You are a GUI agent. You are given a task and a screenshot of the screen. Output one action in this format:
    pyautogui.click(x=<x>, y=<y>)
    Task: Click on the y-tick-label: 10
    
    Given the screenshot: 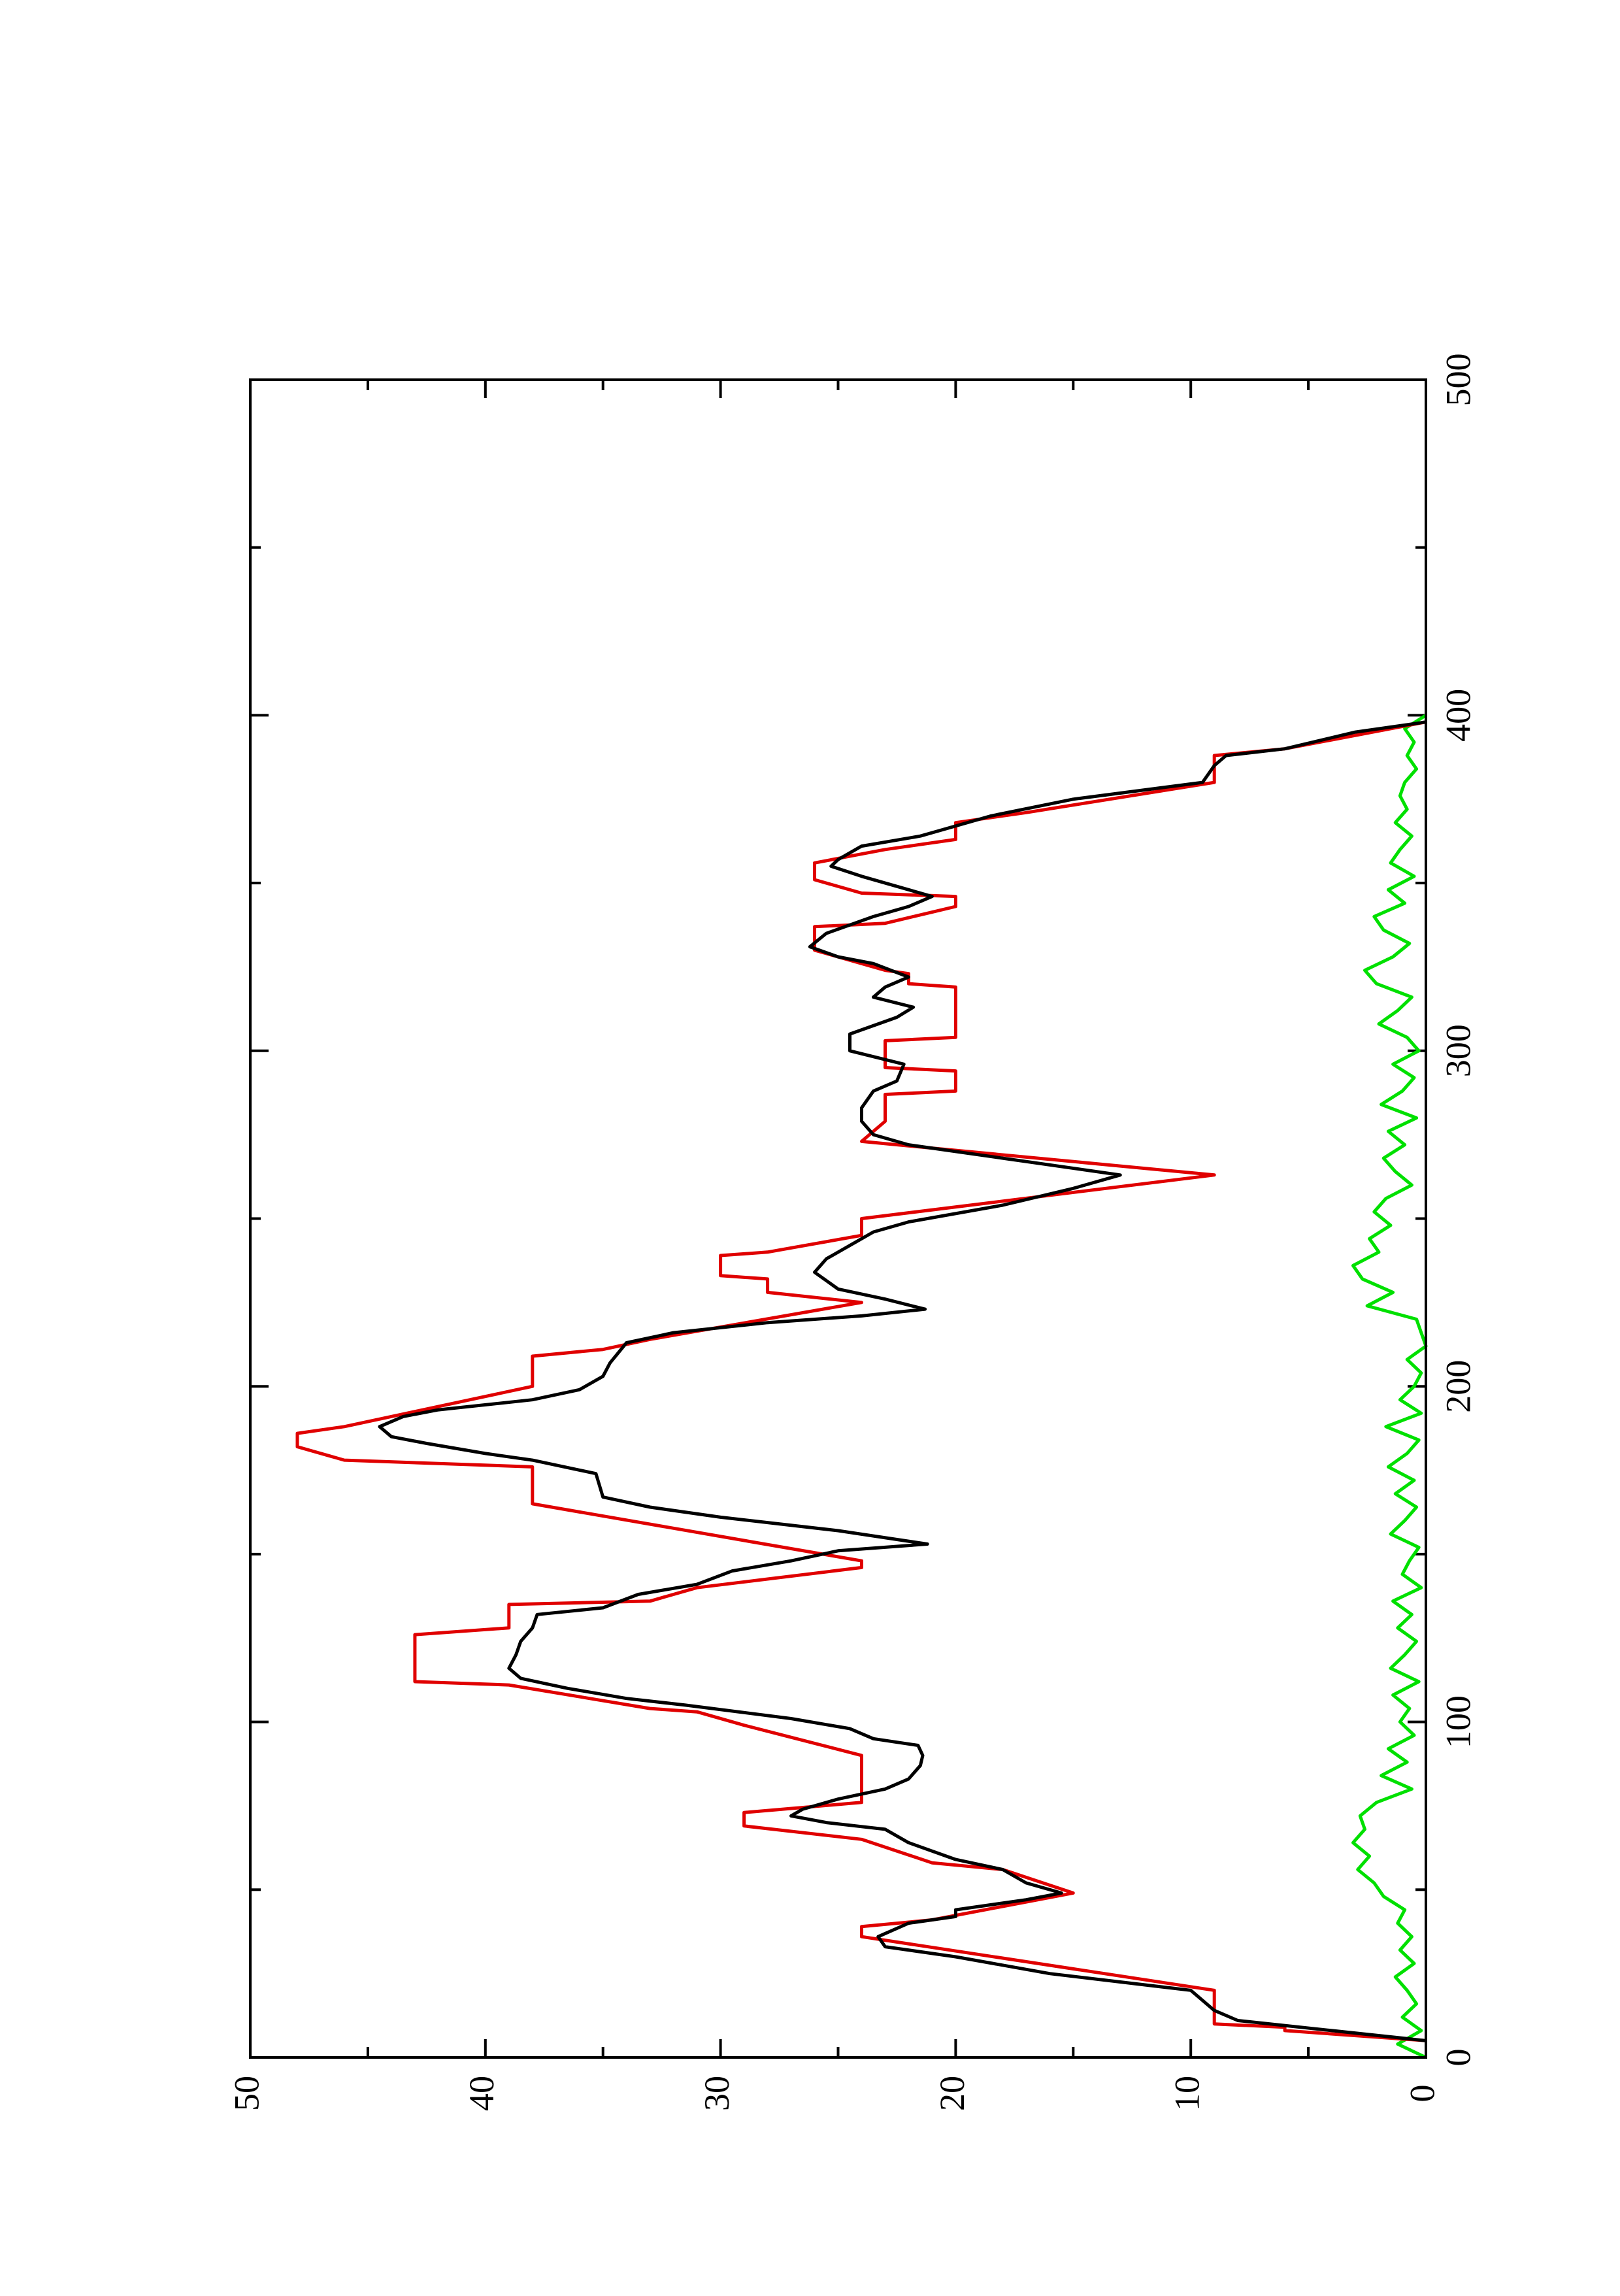 What is the action you would take?
    pyautogui.click(x=1187, y=2093)
    